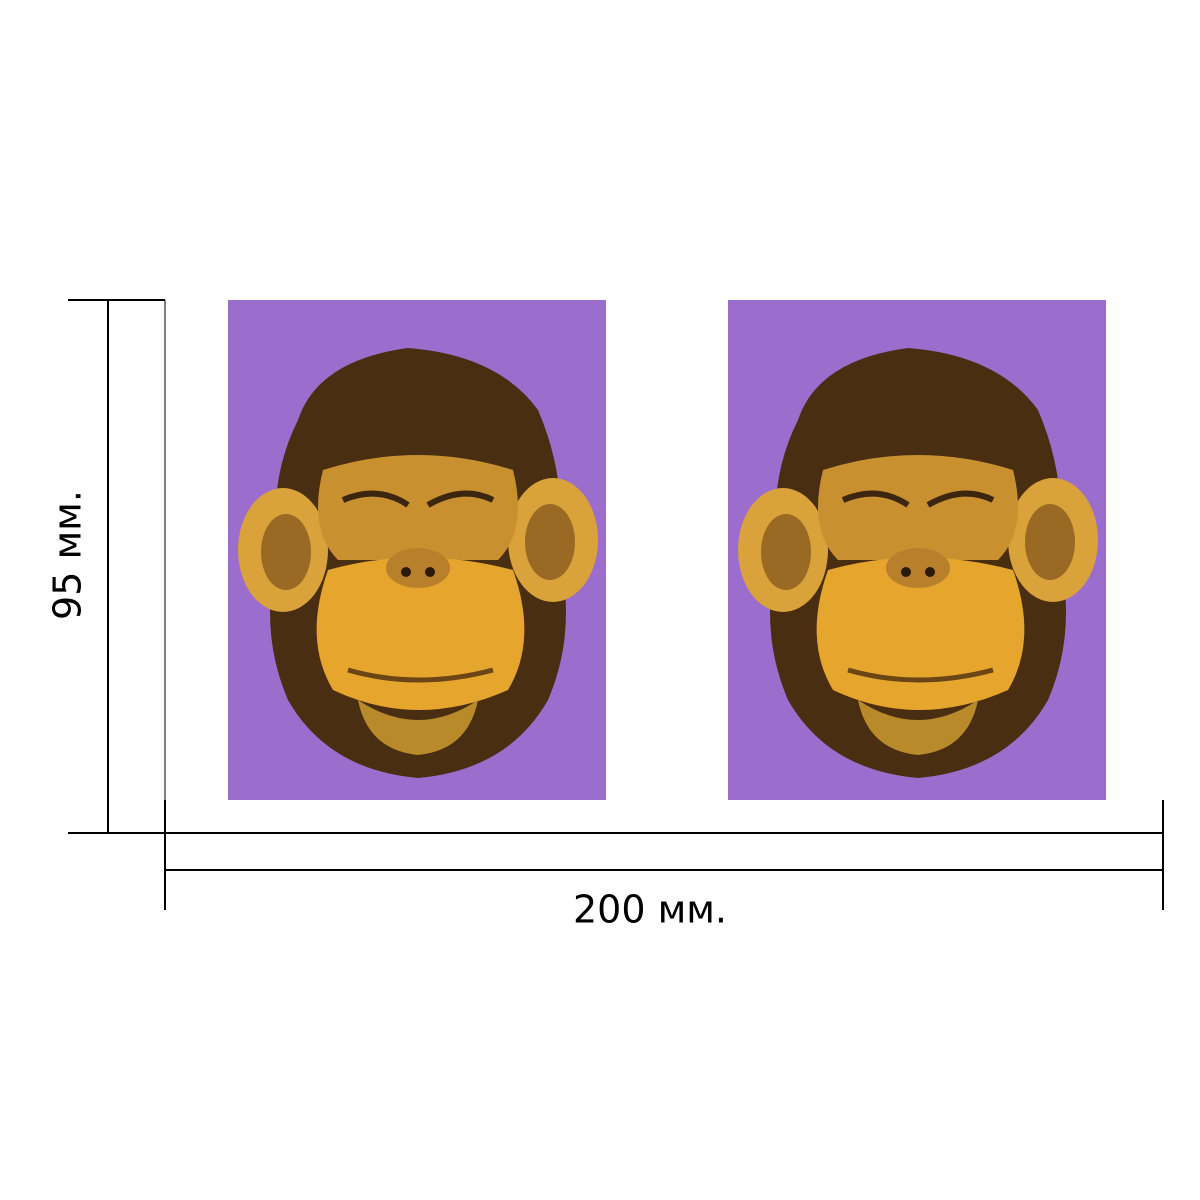 This screenshot has width=1200, height=1200. Describe the element at coordinates (917, 550) in the screenshot. I see `print-right` at that location.